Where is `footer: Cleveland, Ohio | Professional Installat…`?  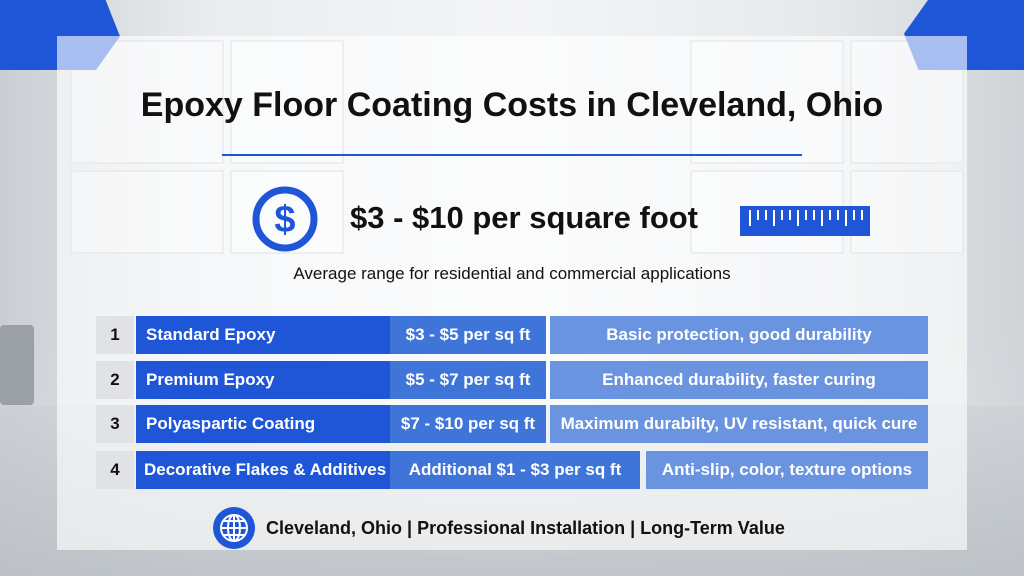
footer: Cleveland, Ohio | Professional Installat… is located at coordinates (498, 528).